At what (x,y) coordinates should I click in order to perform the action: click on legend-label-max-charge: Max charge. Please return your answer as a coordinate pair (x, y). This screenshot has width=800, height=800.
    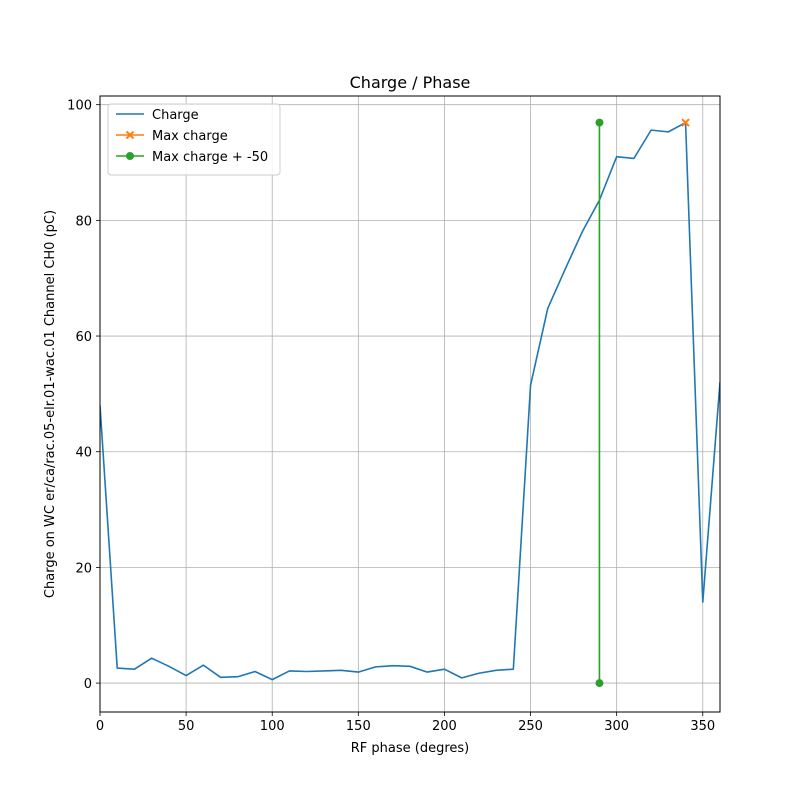
    Looking at the image, I should click on (190, 136).